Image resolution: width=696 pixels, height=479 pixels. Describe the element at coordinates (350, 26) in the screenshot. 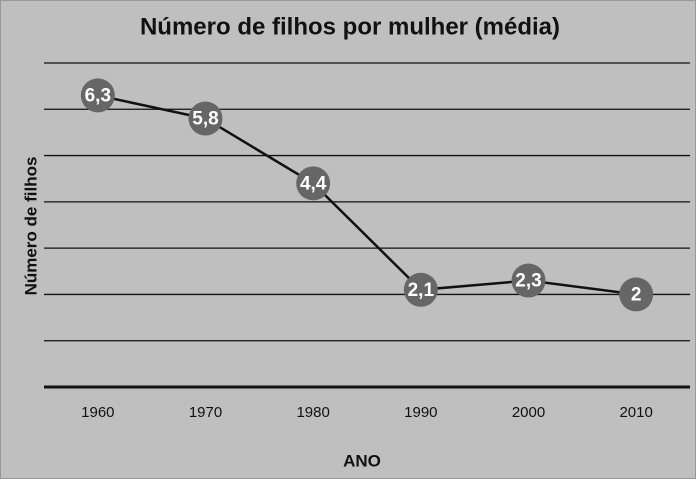

I see `chart-title: Número de filhos por mulher (média)` at that location.